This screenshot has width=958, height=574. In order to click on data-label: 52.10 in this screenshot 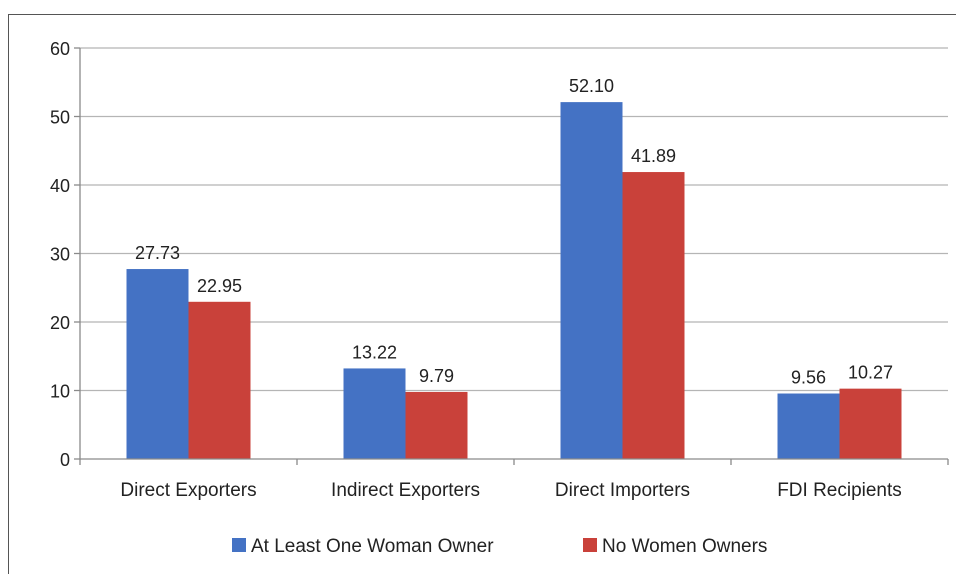, I will do `click(591, 86)`.